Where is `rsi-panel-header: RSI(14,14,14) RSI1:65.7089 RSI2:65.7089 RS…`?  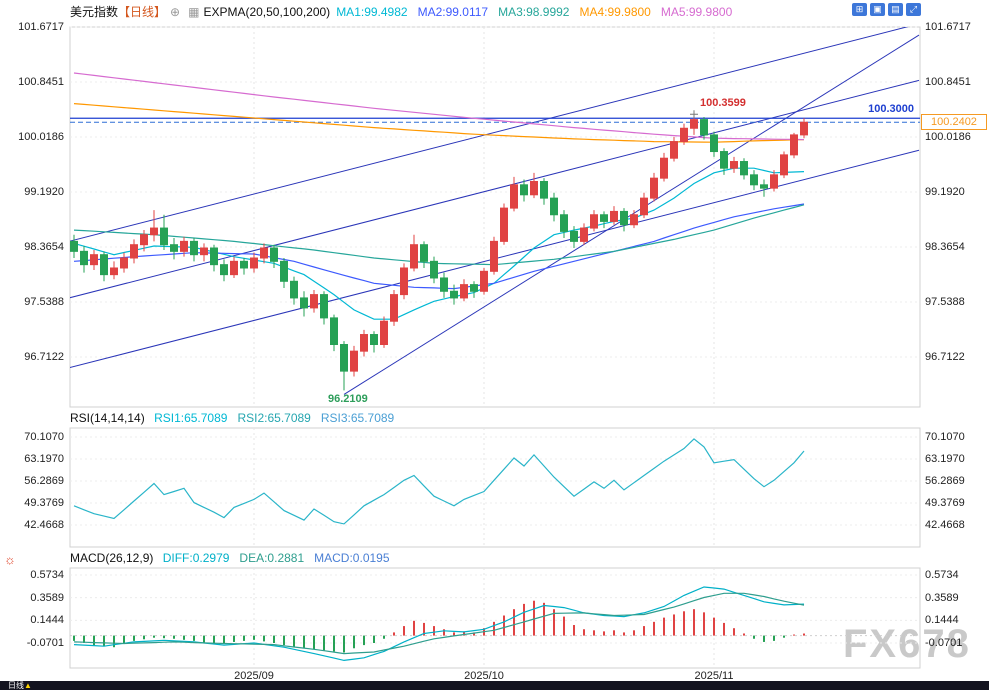 rsi-panel-header: RSI(14,14,14) RSI1:65.7089 RSI2:65.7089 RS… is located at coordinates (237, 418).